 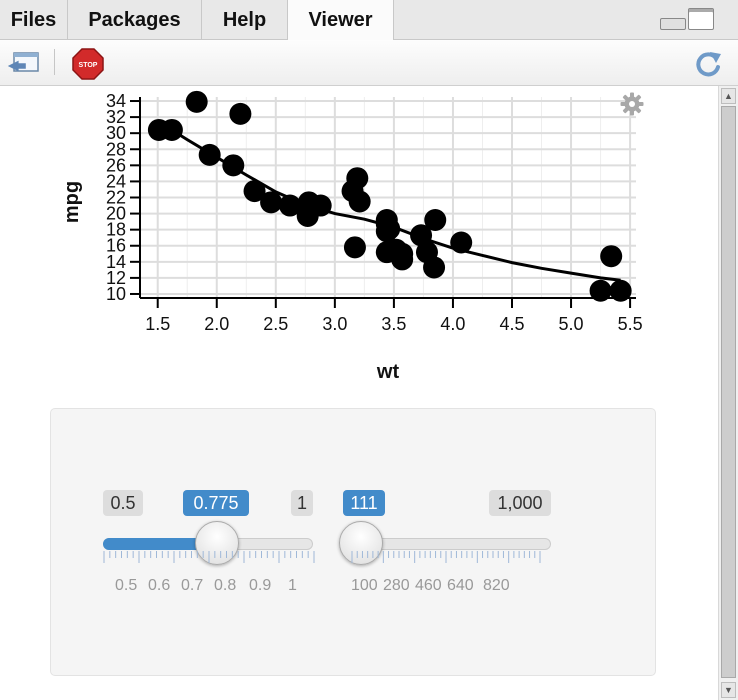 What do you see at coordinates (364, 503) in the screenshot?
I see `slider2-value-label: 111` at bounding box center [364, 503].